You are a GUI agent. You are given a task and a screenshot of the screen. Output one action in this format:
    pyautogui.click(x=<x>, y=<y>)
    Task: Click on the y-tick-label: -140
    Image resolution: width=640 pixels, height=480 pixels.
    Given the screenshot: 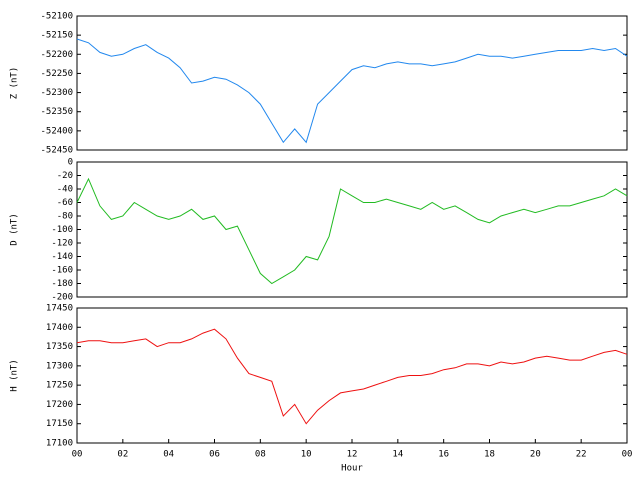 What is the action you would take?
    pyautogui.click(x=62, y=257)
    